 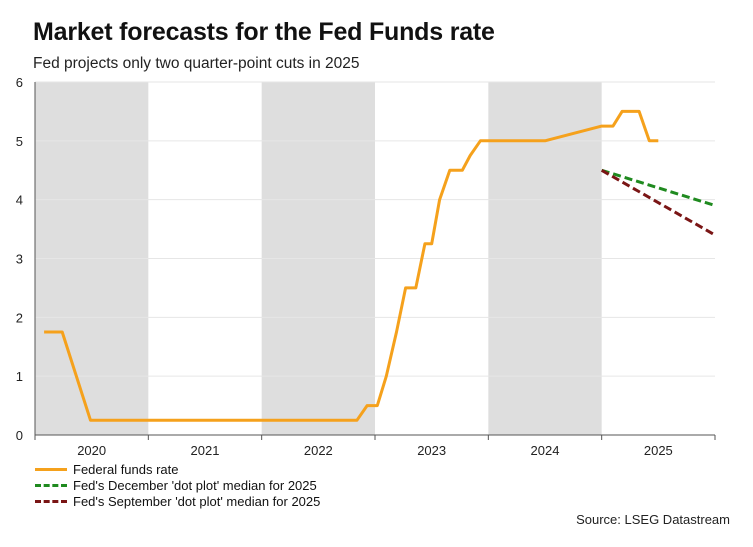 I want to click on x-tick-label: 2023, so click(x=431, y=450).